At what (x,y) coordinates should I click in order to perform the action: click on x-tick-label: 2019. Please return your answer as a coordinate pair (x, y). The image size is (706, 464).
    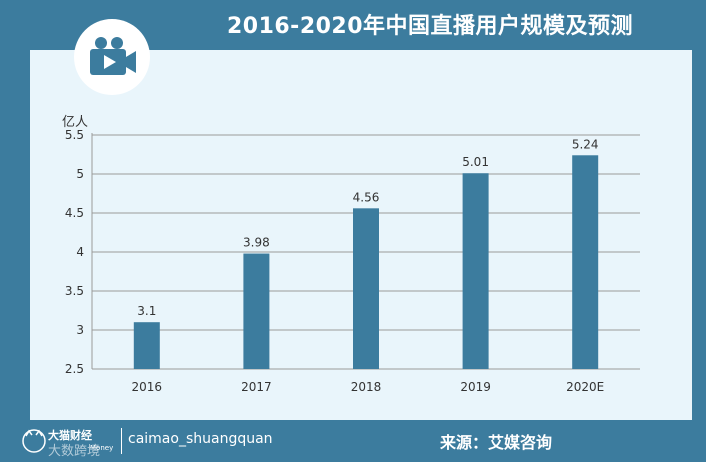
    Looking at the image, I should click on (475, 387).